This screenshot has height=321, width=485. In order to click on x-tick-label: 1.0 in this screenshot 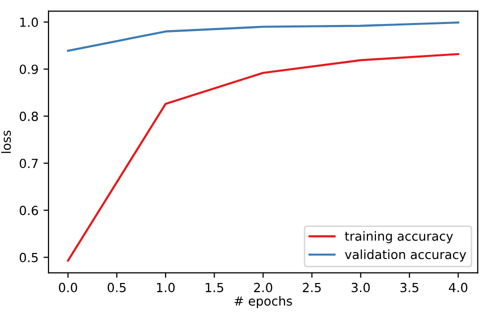, I will do `click(165, 287)`.